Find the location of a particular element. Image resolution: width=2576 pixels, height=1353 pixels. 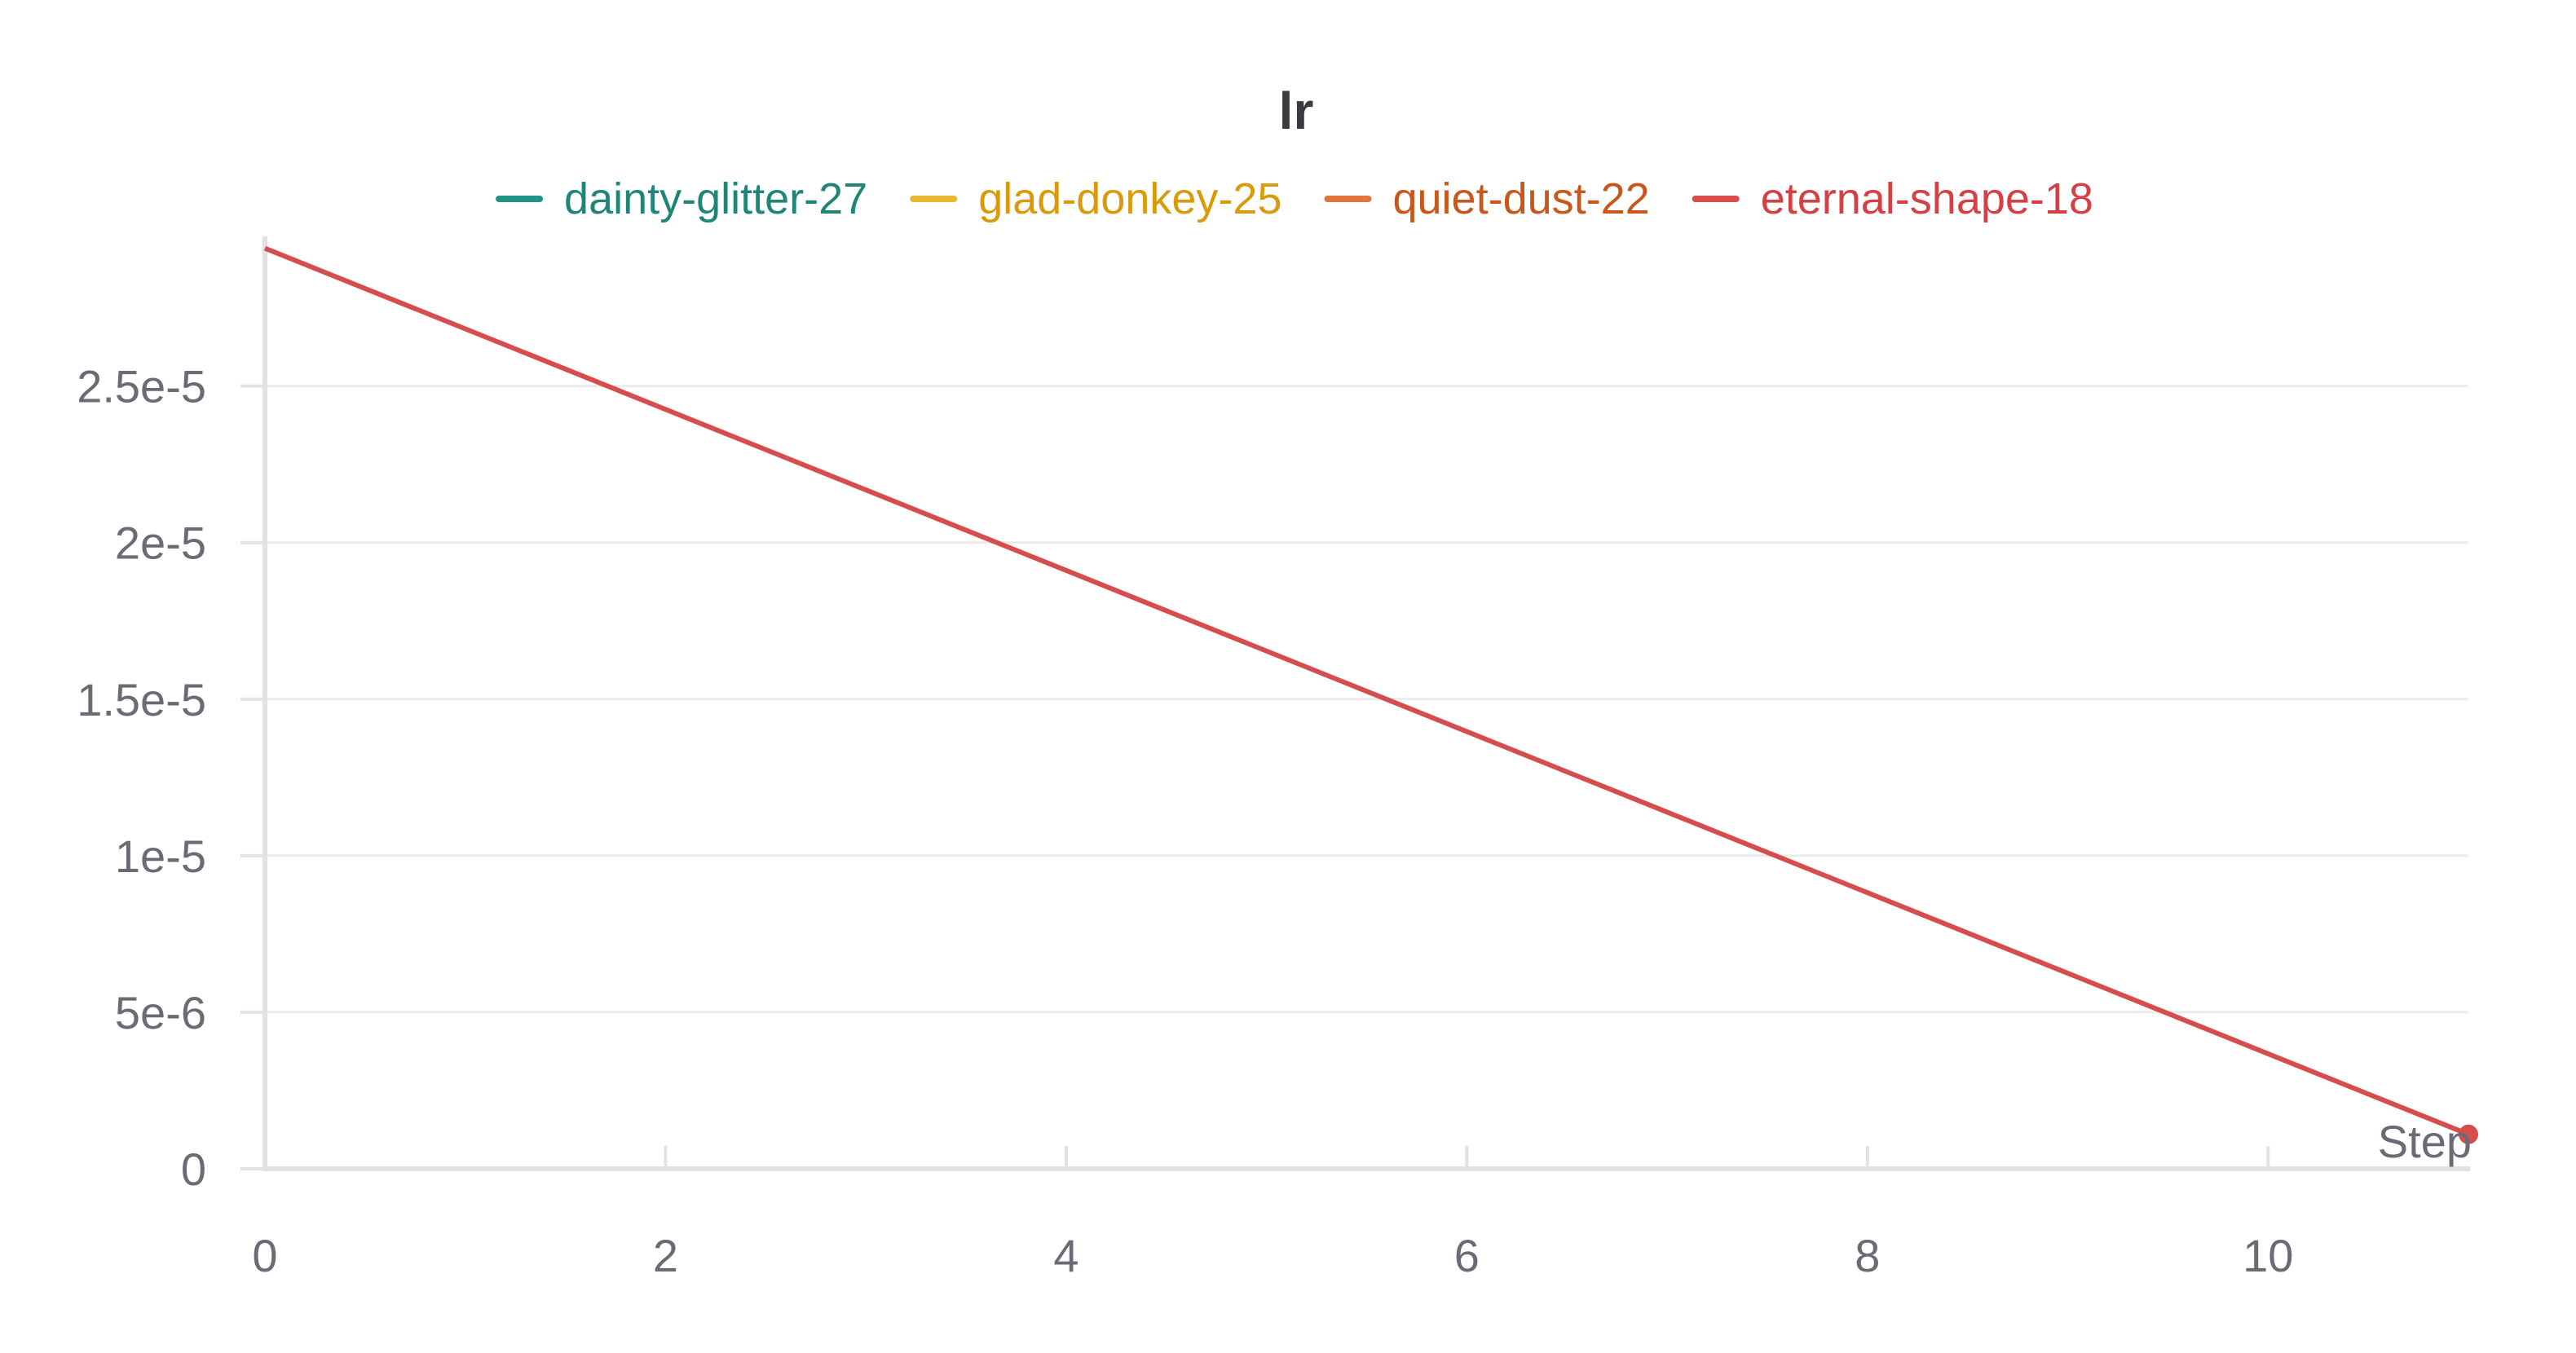

x-tick-label: 2 is located at coordinates (665, 1255).